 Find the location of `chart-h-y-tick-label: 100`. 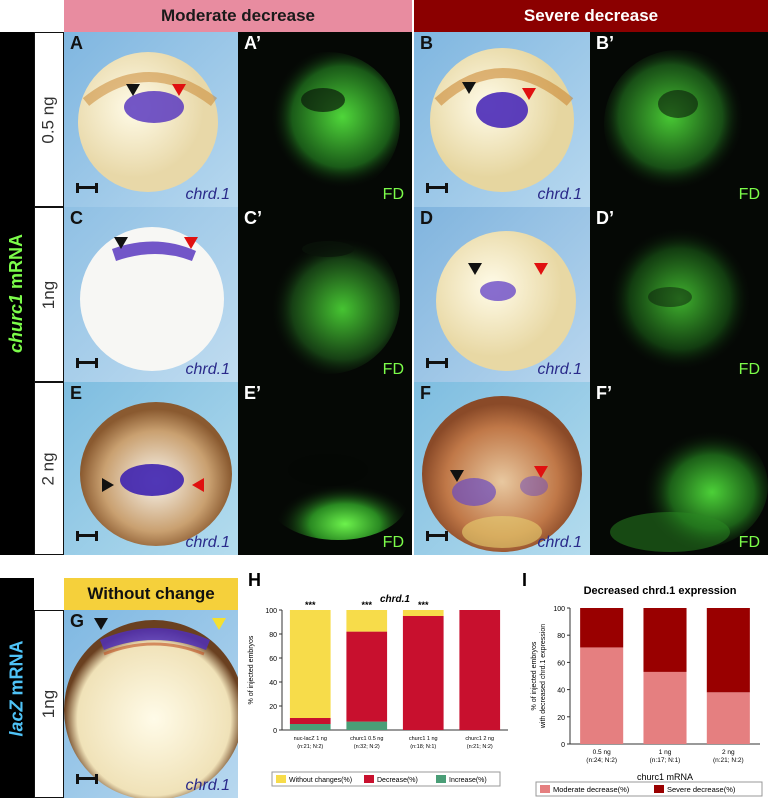

chart-h-y-tick-label: 100 is located at coordinates (271, 611).